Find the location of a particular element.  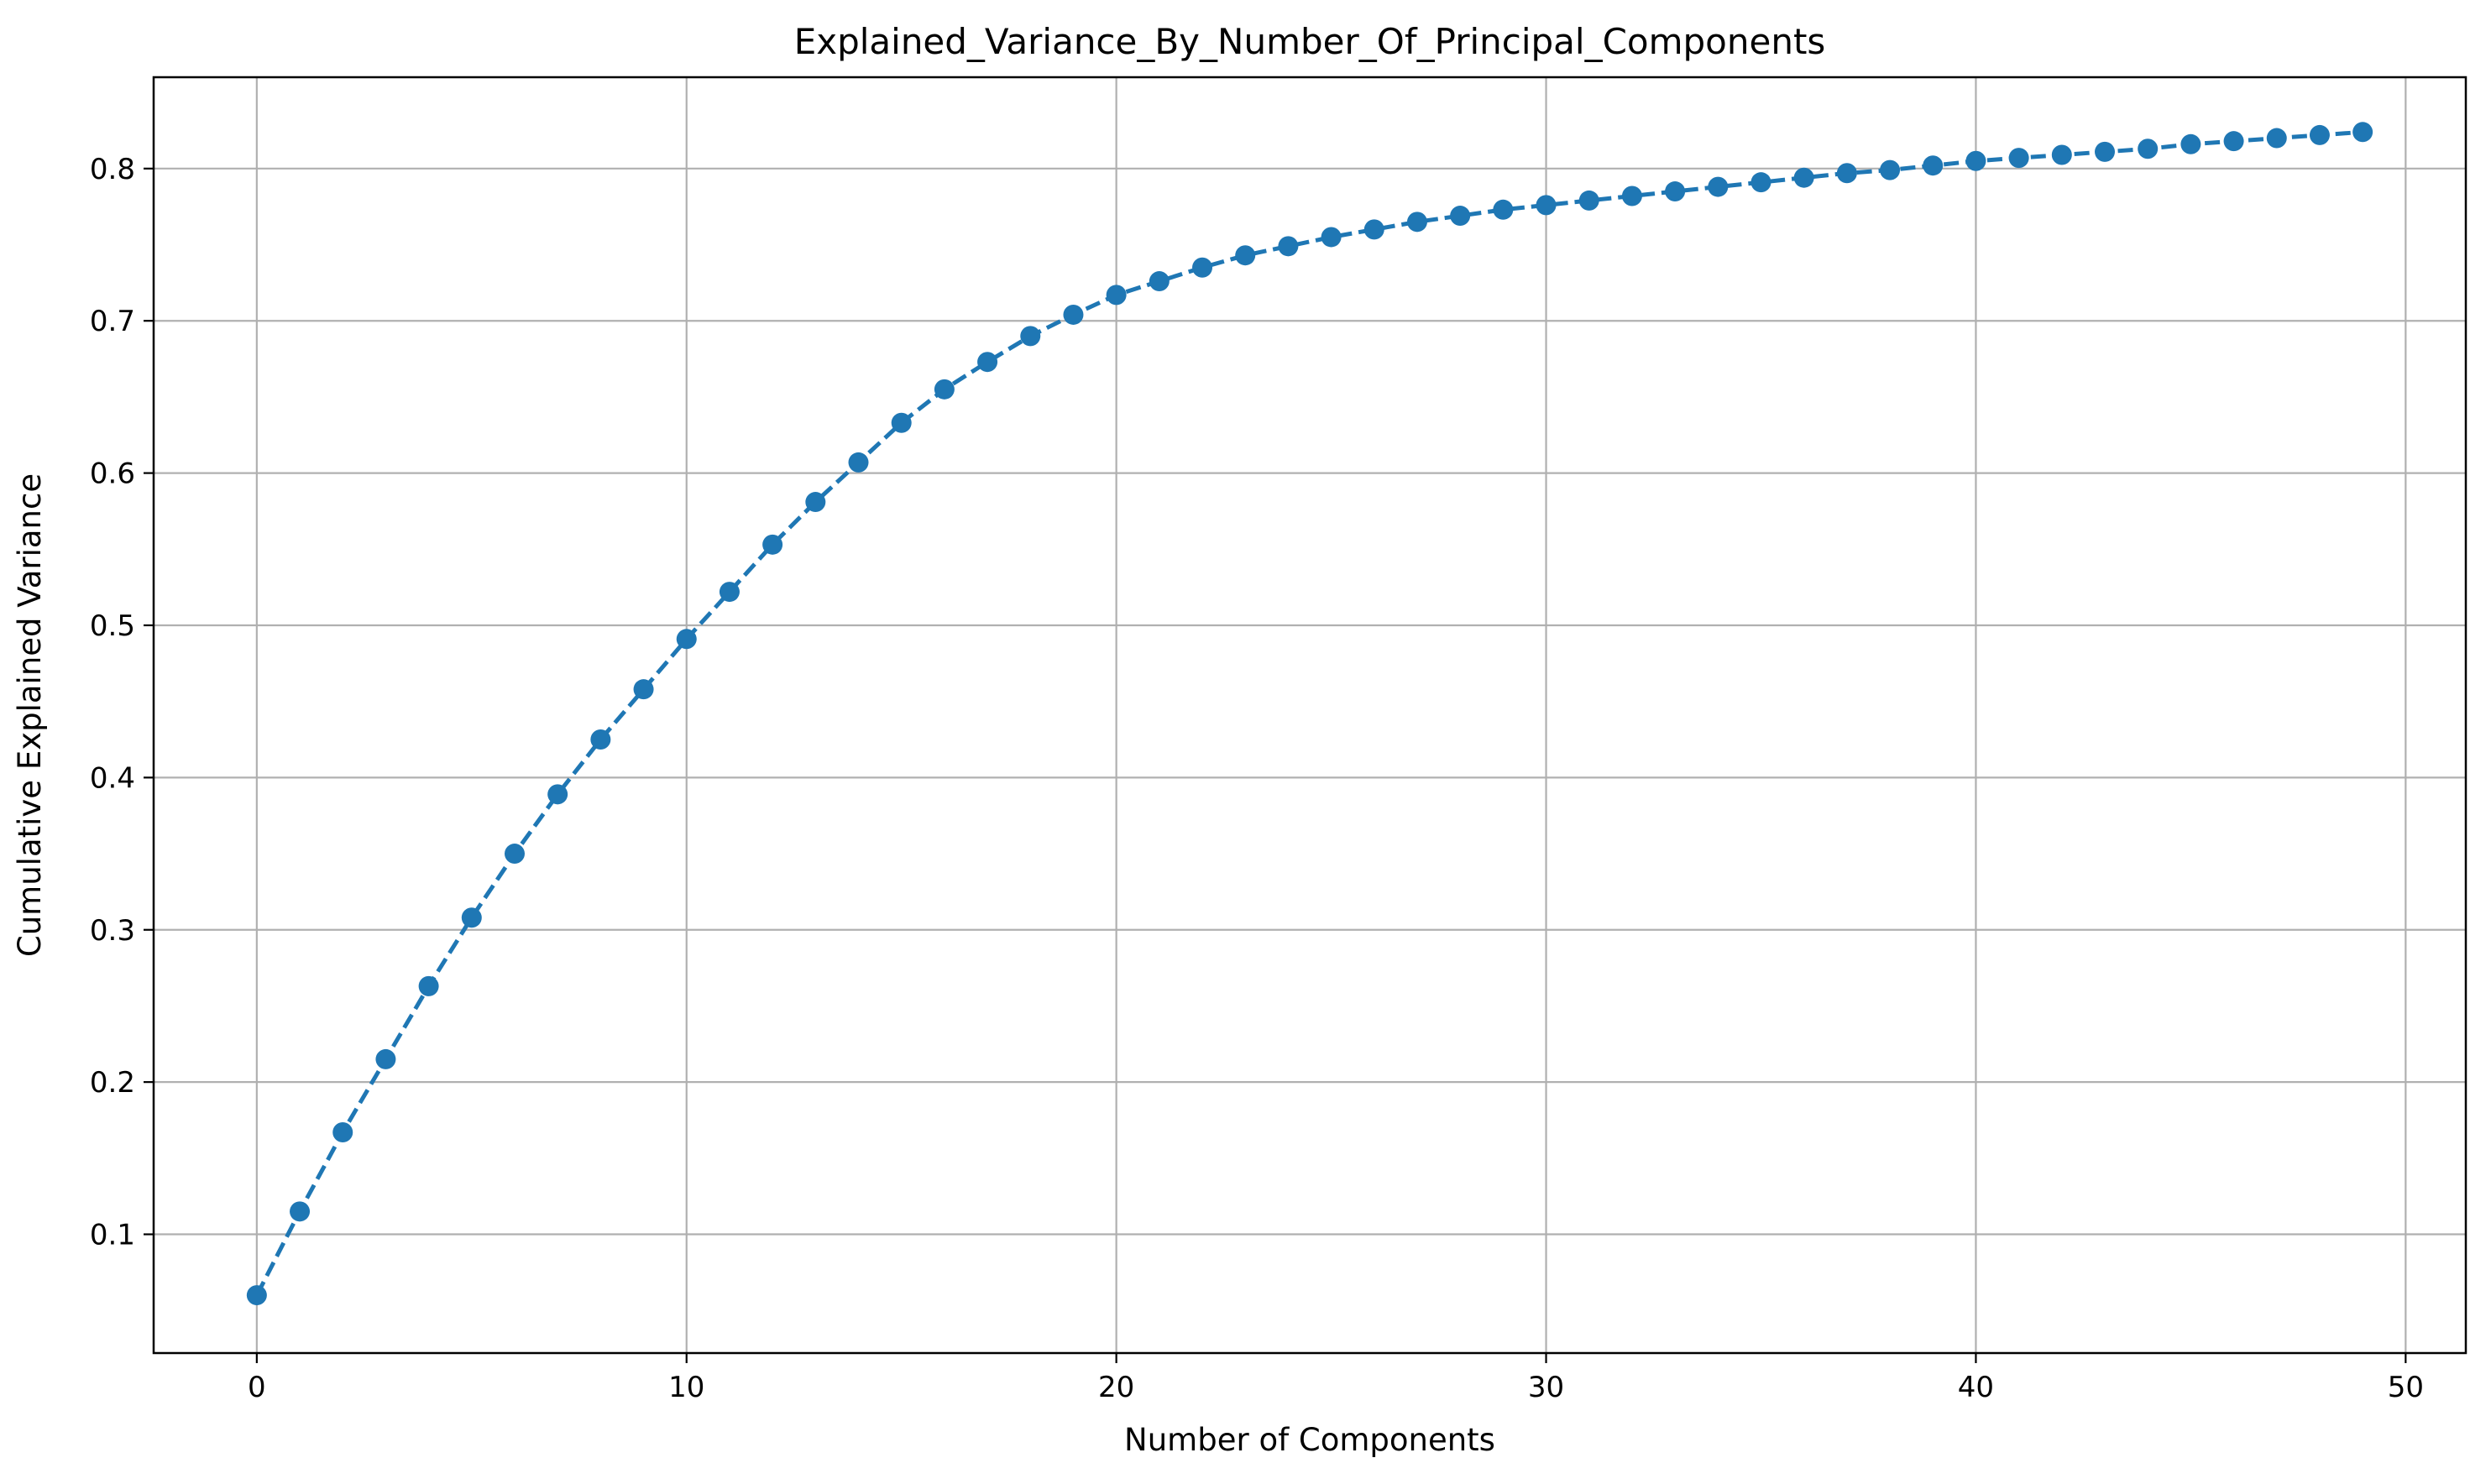

y-tick-label: 0.4 is located at coordinates (113, 778).